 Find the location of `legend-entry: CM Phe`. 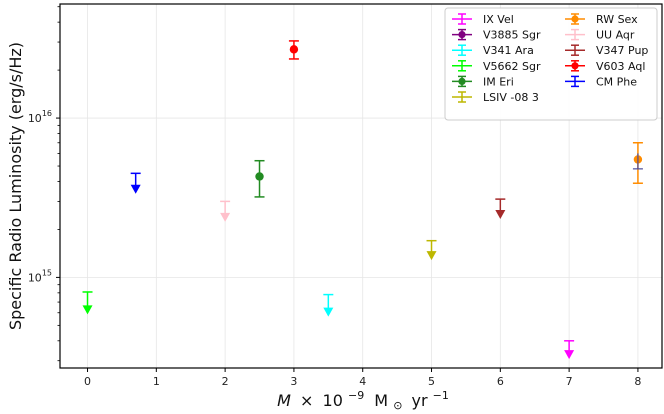

legend-entry: CM Phe is located at coordinates (601, 81).